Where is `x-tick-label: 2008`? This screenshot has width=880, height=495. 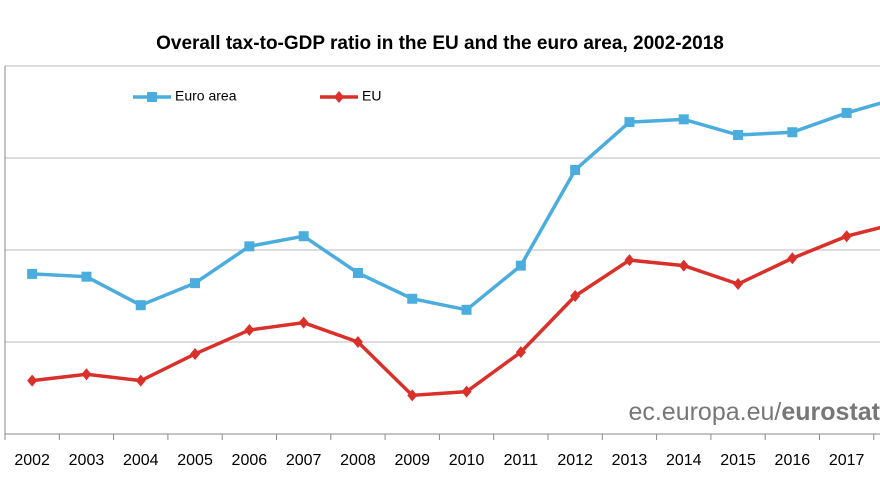
x-tick-label: 2008 is located at coordinates (358, 460).